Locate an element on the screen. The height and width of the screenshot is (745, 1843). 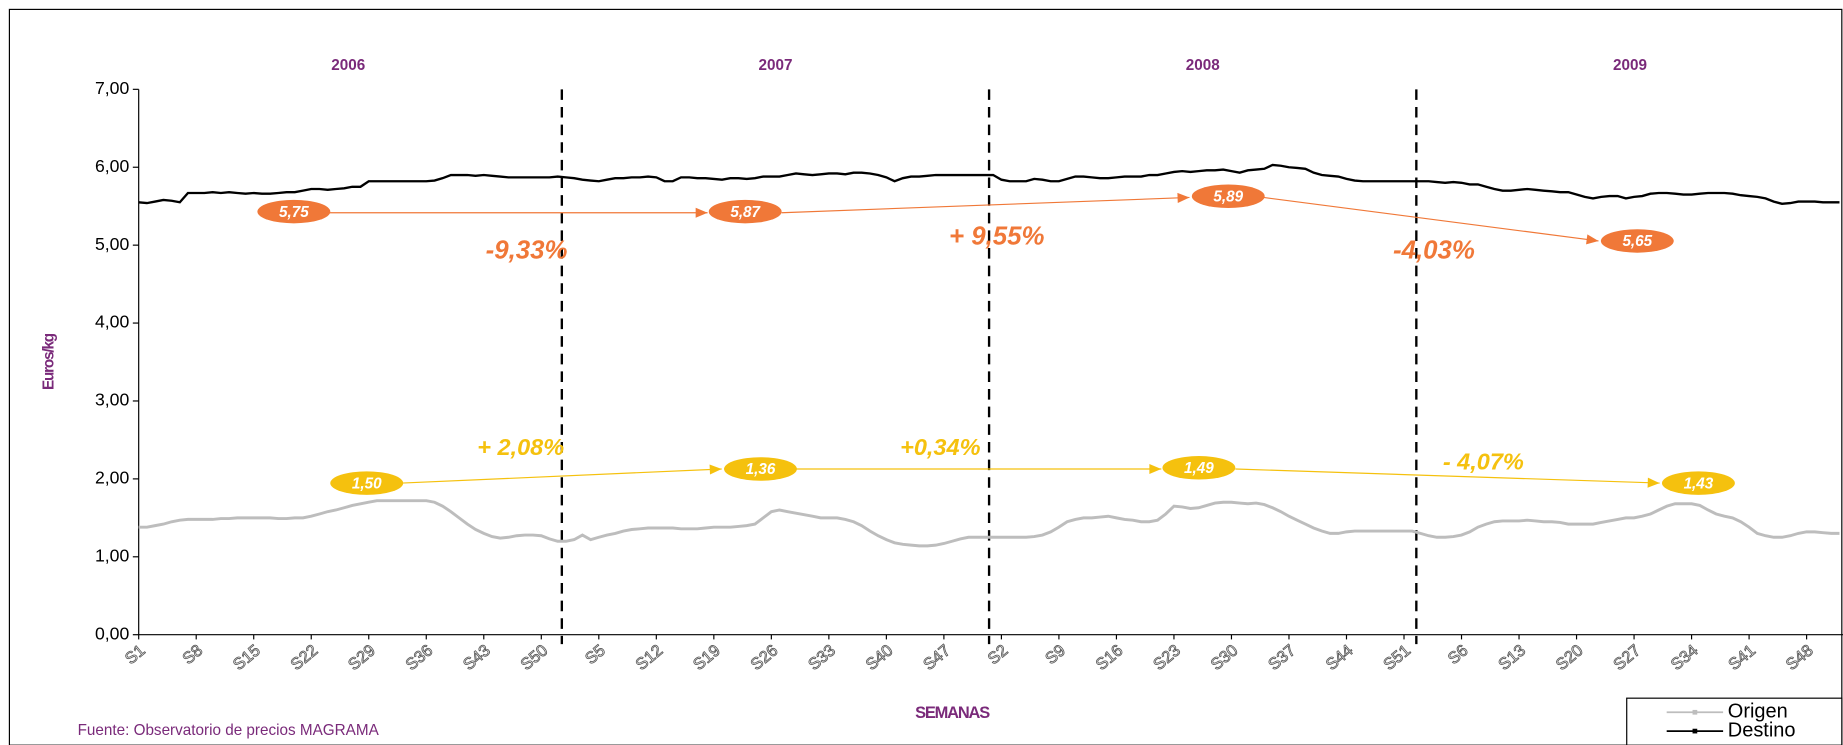
legend-box is located at coordinates (1734, 721).